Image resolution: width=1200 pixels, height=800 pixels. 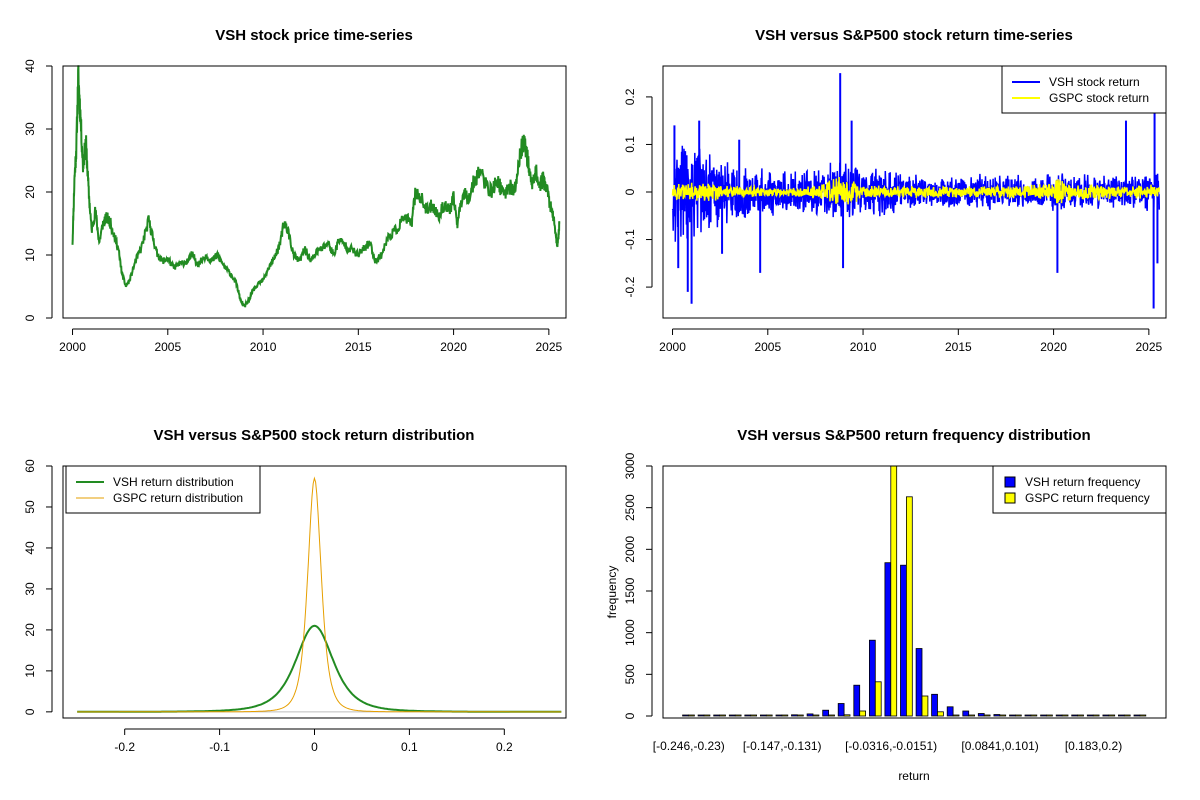 What do you see at coordinates (913, 776) in the screenshot?
I see `x-axis-label: return` at bounding box center [913, 776].